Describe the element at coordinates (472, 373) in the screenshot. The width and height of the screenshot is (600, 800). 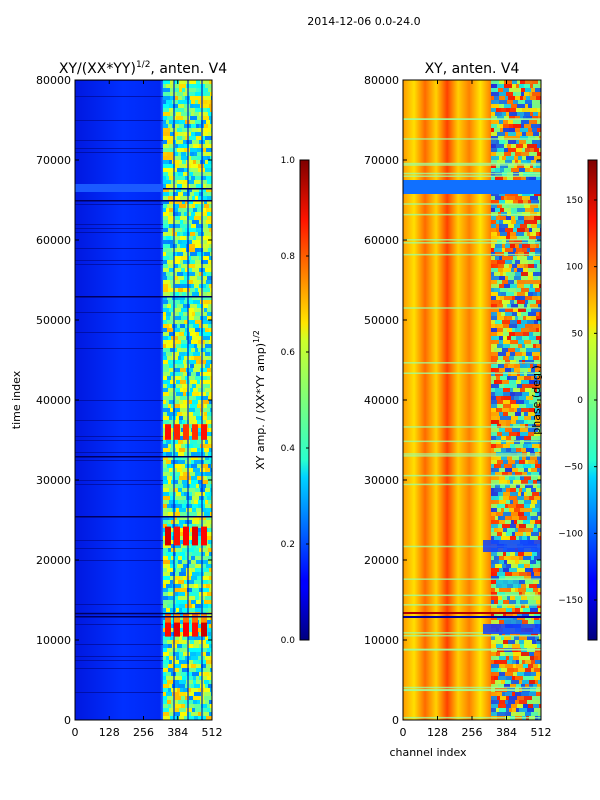
I see `heatmap-row-line` at that location.